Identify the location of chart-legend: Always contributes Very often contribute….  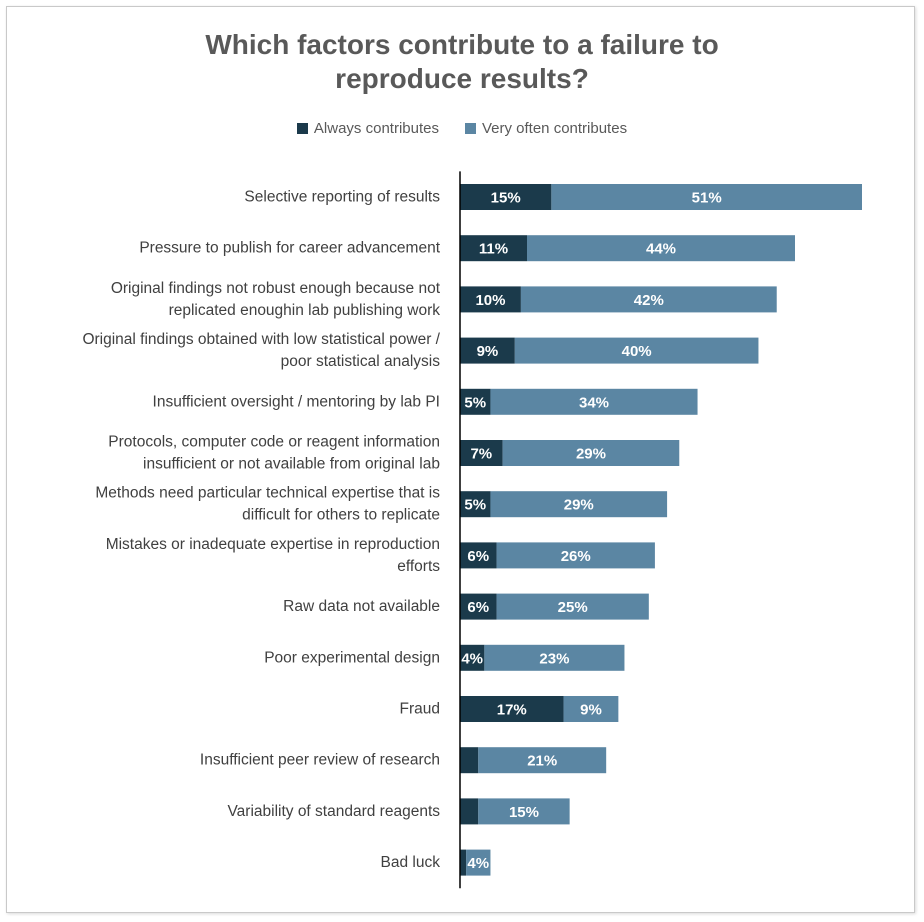
(462, 128).